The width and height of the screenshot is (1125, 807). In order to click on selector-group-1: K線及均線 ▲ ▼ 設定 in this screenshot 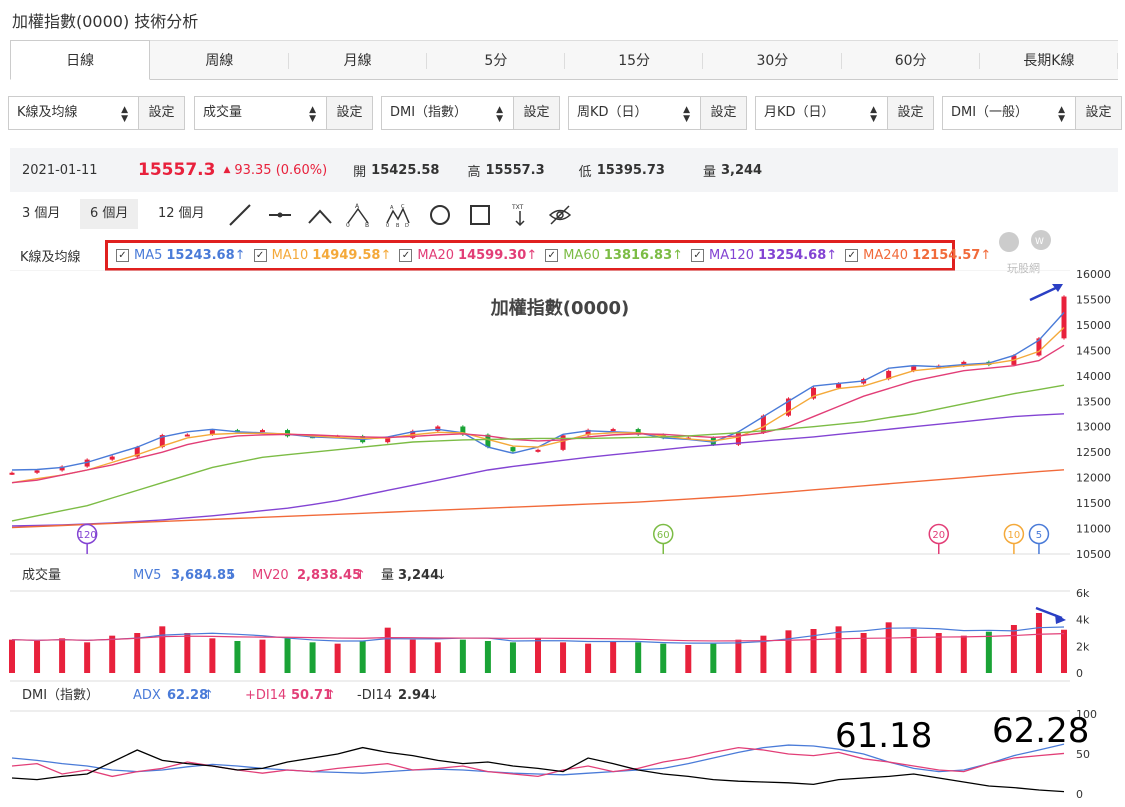, I will do `click(96, 113)`.